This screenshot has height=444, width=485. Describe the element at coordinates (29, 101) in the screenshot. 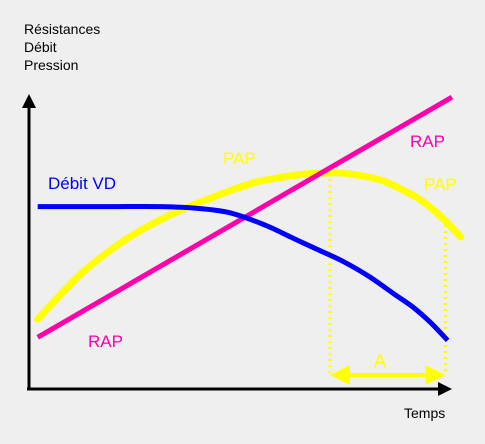

I see `y-axis-arrow` at that location.